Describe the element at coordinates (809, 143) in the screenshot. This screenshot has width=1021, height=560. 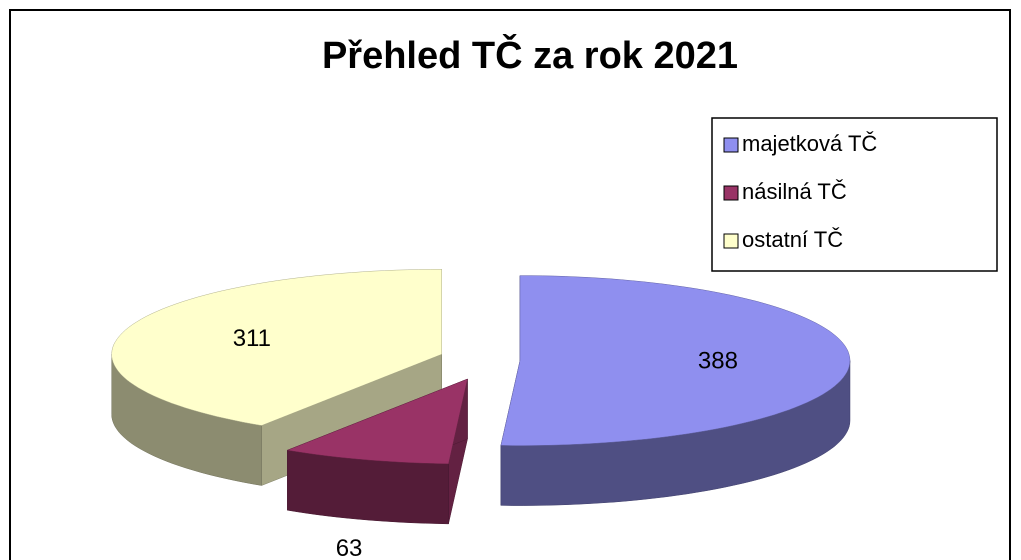
I see `legend-label: majetková TČ` at that location.